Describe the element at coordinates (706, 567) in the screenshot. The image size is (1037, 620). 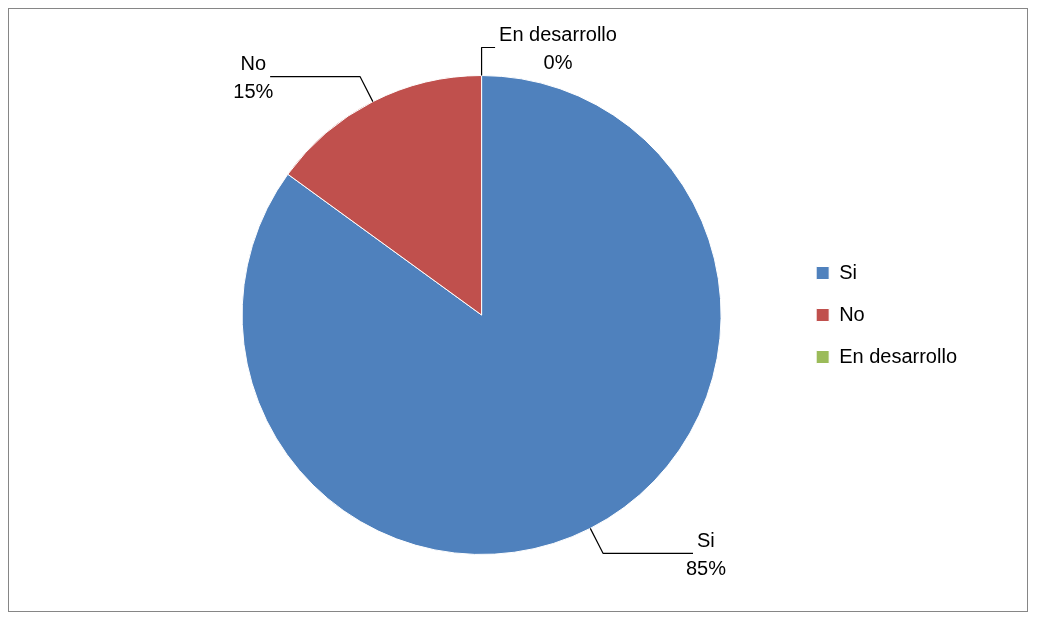
I see `data-label: 85%` at that location.